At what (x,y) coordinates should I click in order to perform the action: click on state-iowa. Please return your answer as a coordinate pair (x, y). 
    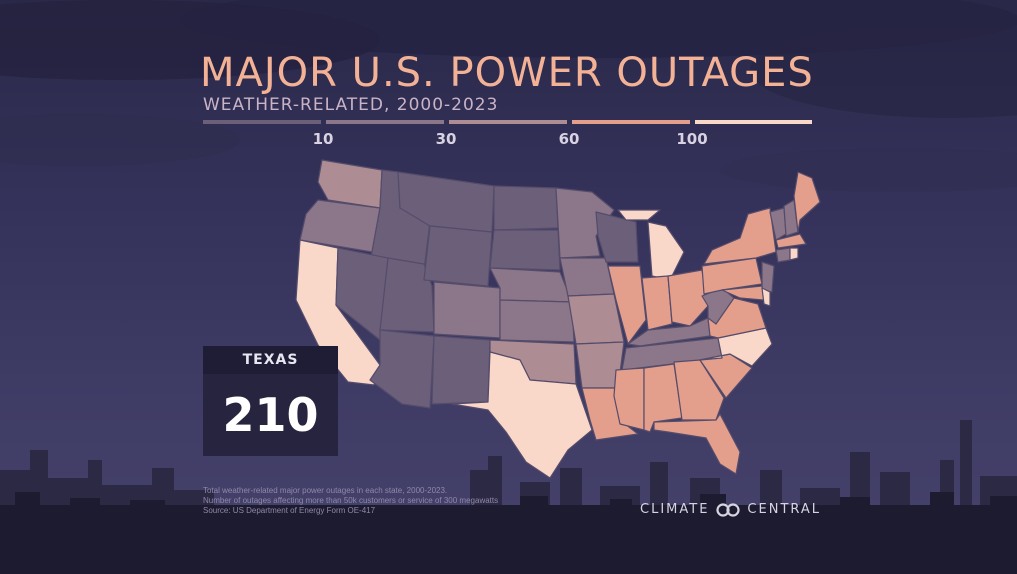
    Looking at the image, I should click on (587, 277).